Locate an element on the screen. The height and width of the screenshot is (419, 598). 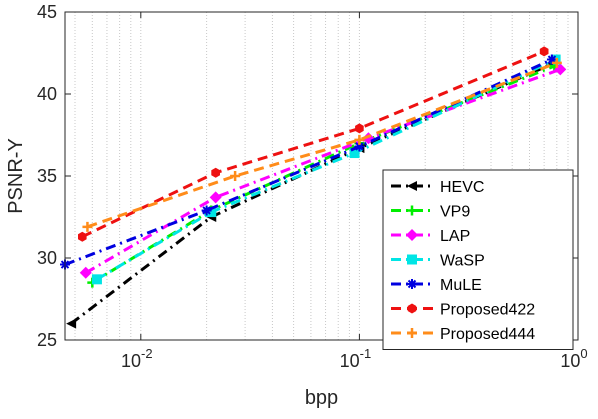
x-tick-exponent: -1 is located at coordinates (366, 353).